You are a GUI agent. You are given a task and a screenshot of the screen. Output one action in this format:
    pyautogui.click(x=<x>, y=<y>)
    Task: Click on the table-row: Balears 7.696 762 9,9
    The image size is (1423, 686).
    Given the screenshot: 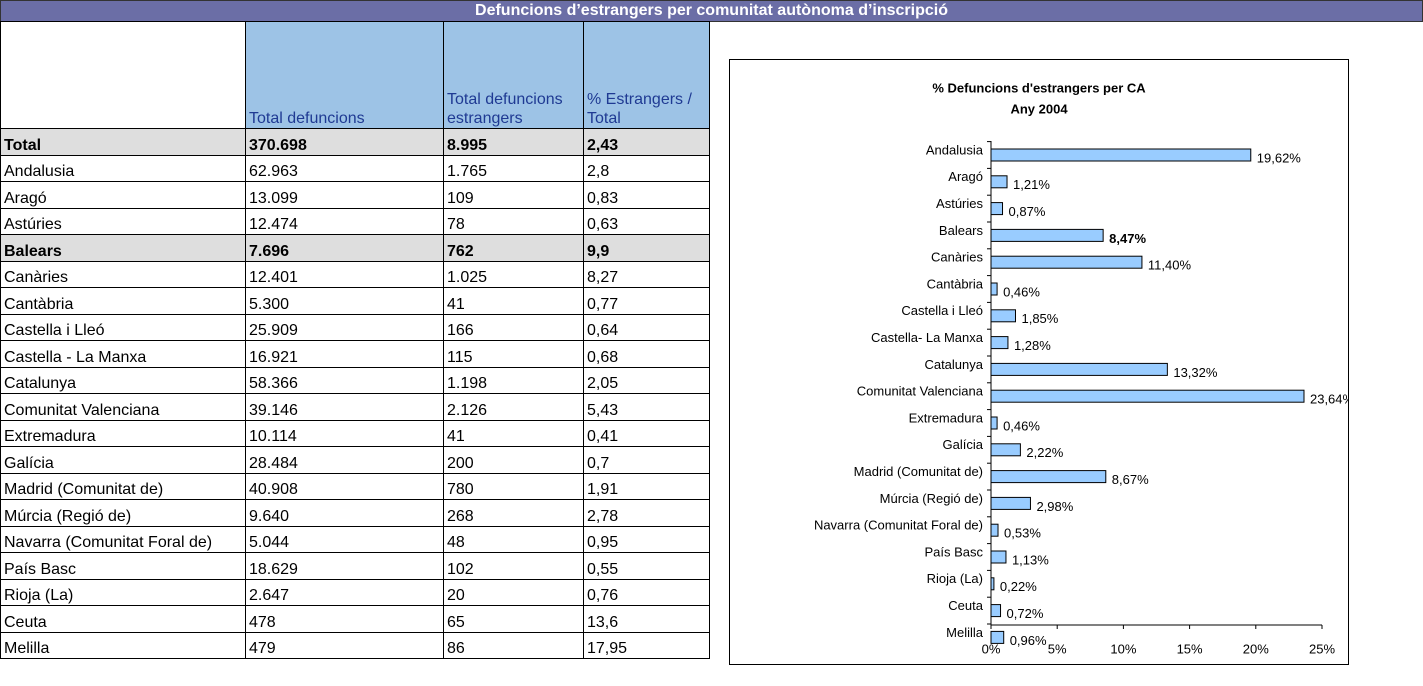 What is the action you would take?
    pyautogui.click(x=355, y=248)
    